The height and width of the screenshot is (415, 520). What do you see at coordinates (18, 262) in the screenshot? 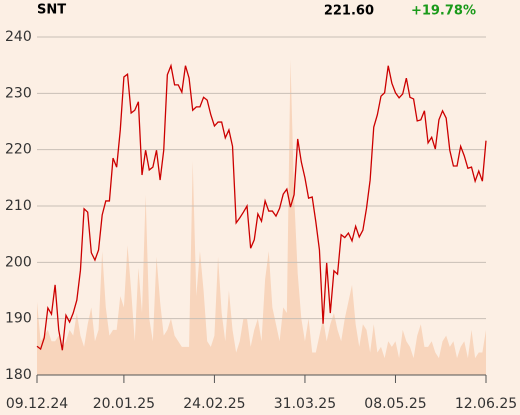
I see `y-tick-label: 200` at bounding box center [18, 262].